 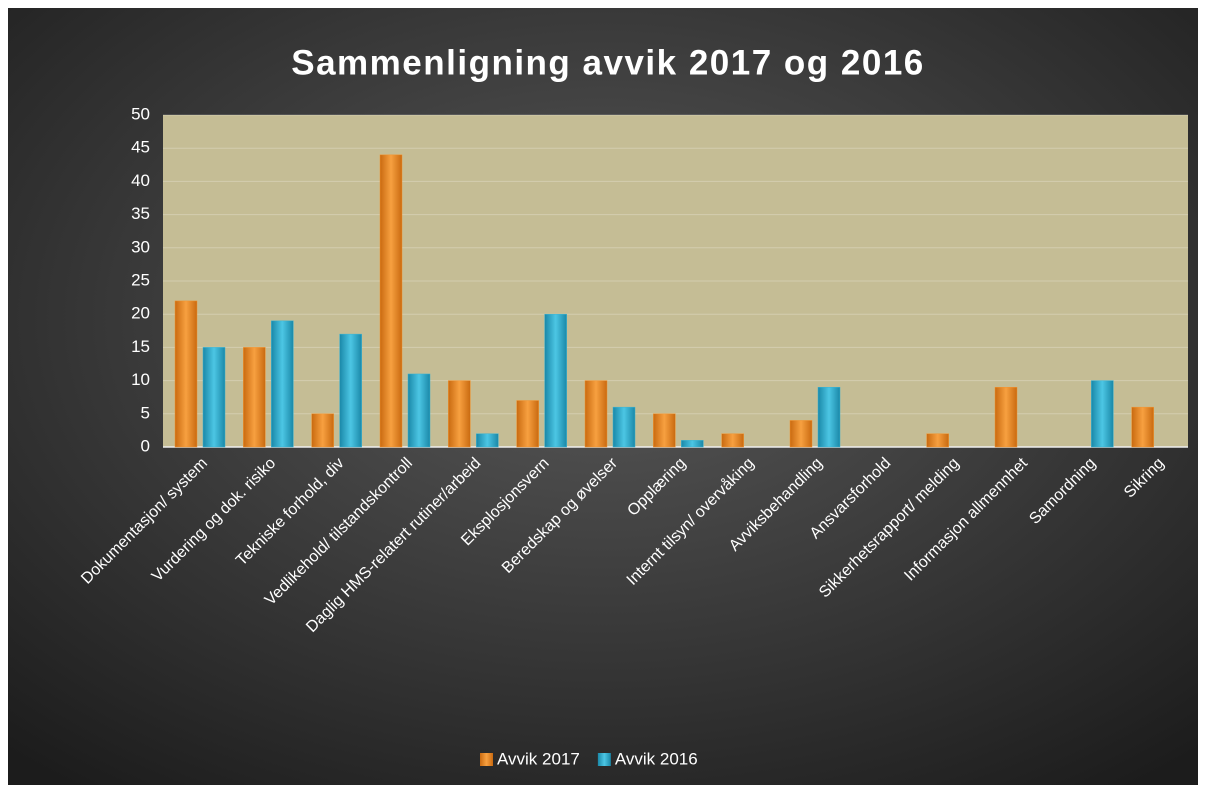 I want to click on y-tick-label: 5, so click(x=145, y=412).